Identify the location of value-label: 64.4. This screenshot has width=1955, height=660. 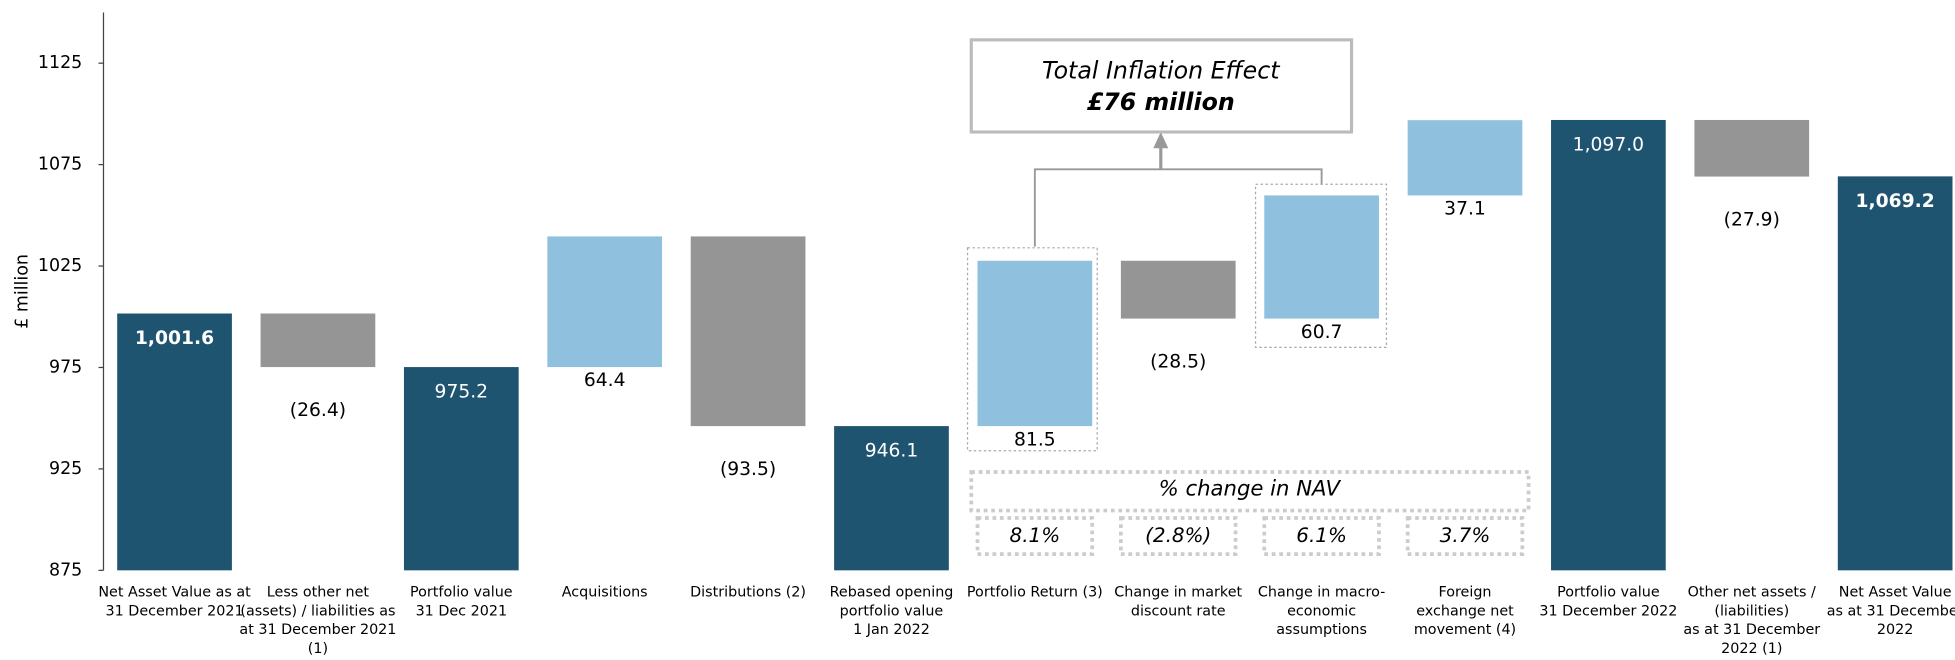
(605, 380).